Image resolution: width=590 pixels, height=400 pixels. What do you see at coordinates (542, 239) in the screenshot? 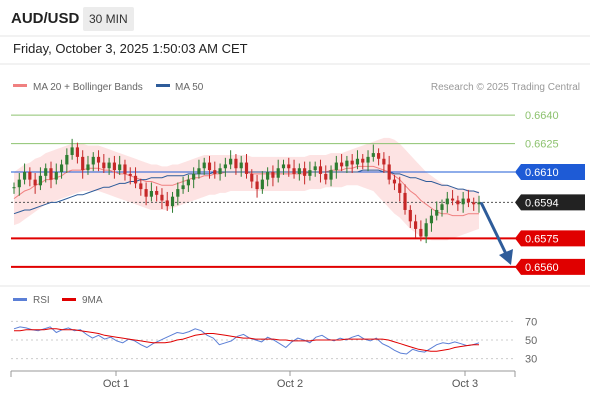
I see `level-label-4: 0.6575` at bounding box center [542, 239].